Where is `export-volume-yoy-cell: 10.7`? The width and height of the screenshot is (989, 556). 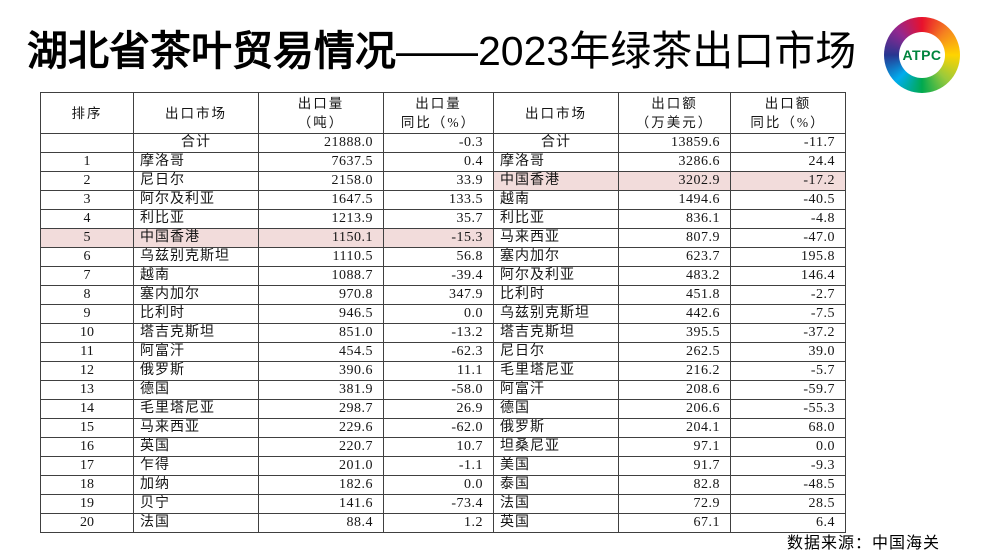 export-volume-yoy-cell: 10.7 is located at coordinates (438, 447).